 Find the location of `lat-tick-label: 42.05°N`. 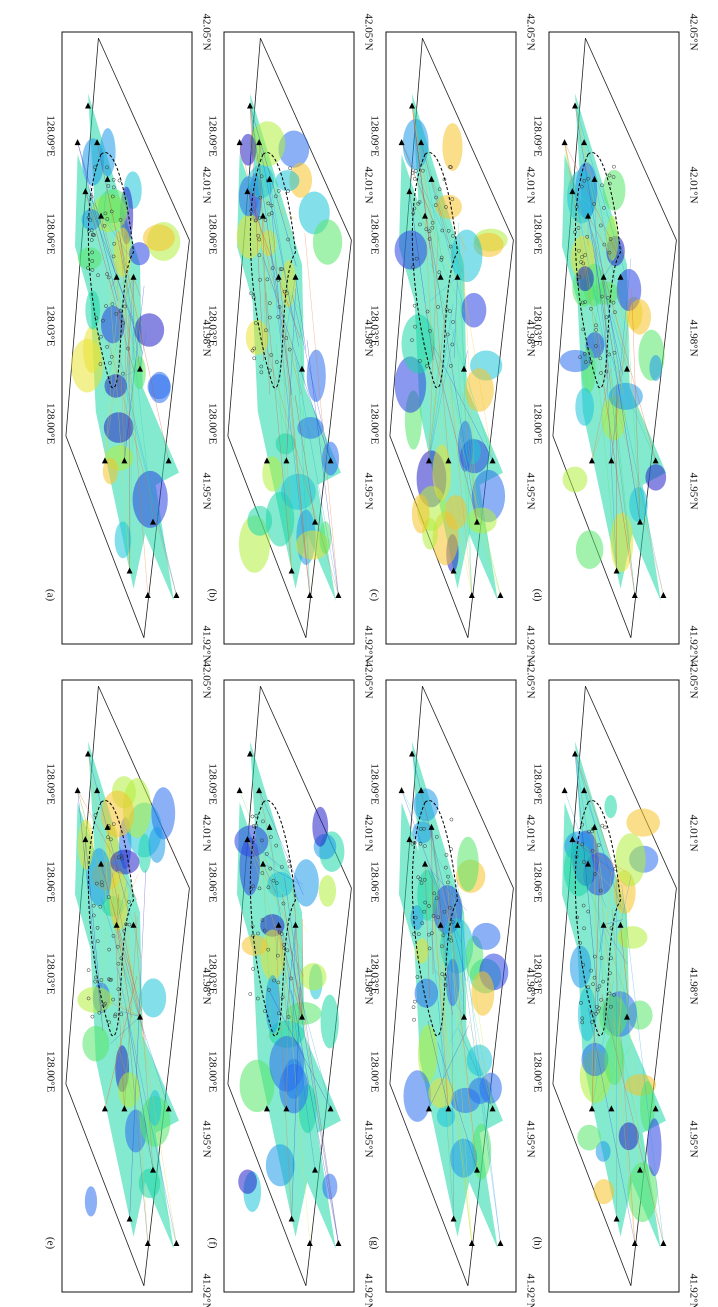

lat-tick-label: 42.05°N is located at coordinates (368, 31).